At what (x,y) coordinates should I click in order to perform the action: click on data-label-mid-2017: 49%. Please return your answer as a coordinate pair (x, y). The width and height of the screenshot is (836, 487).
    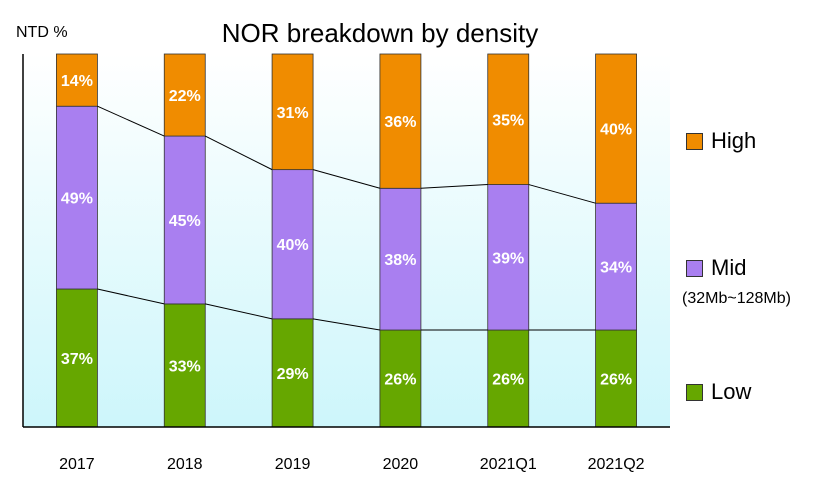
    Looking at the image, I should click on (77, 199).